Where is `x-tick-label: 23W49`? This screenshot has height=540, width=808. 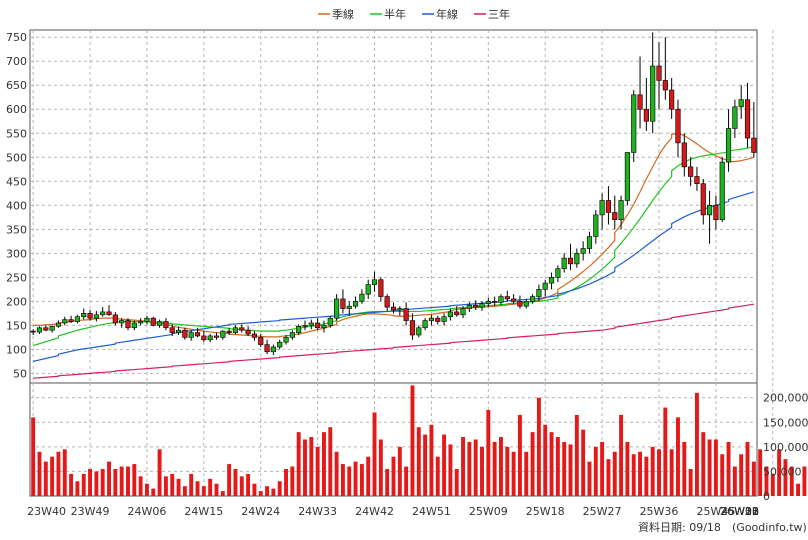 x-tick-label: 23W49 is located at coordinates (90, 511).